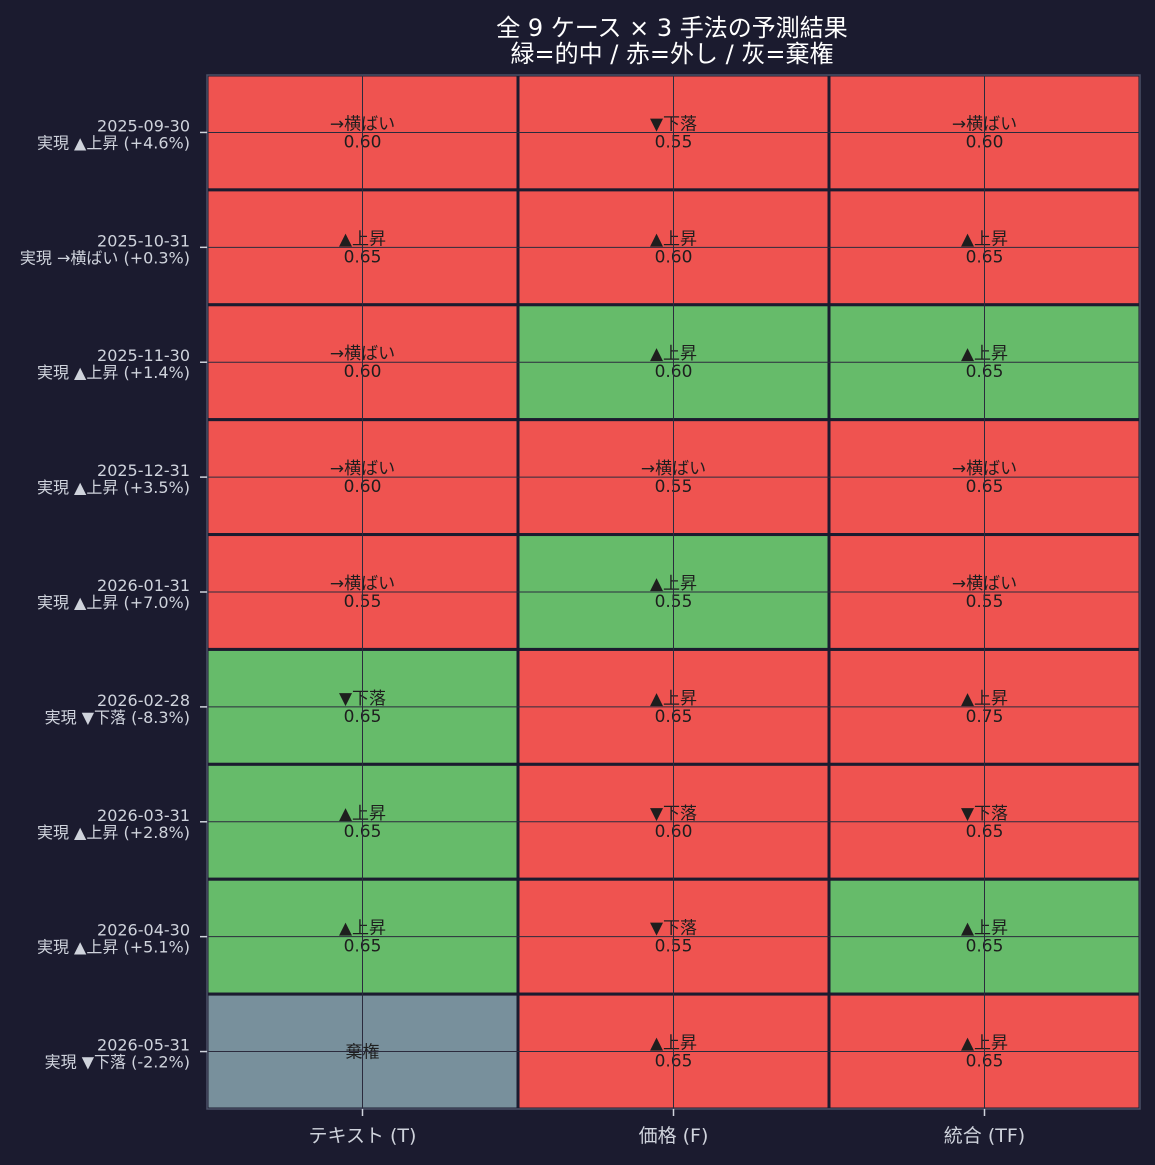 This screenshot has width=1155, height=1165. What do you see at coordinates (363, 1136) in the screenshot?
I see `x-tick-label: テキスト (T)` at bounding box center [363, 1136].